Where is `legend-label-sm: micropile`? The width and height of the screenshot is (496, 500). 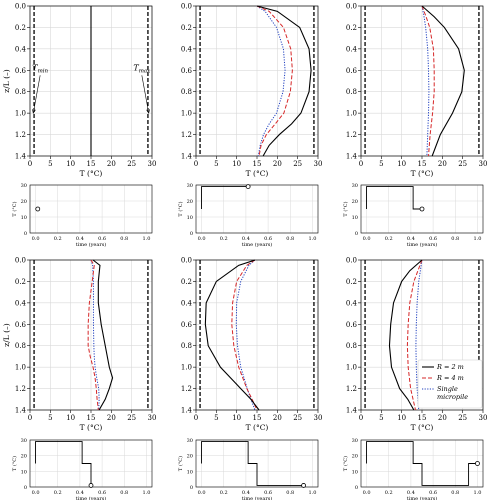
legend-label-sm: micropile is located at coordinates (452, 397).